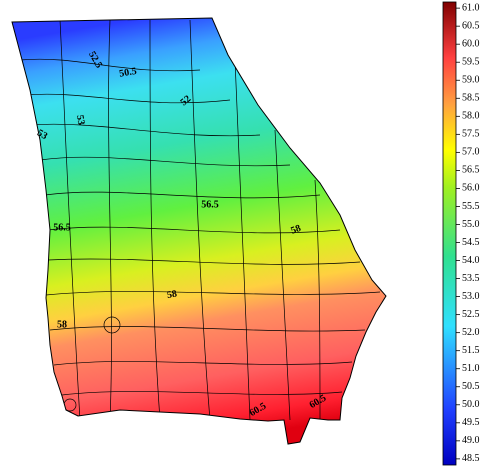 Image resolution: width=490 pixels, height=470 pixels. I want to click on colorbar-tick-label: 60.5, so click(471, 25).